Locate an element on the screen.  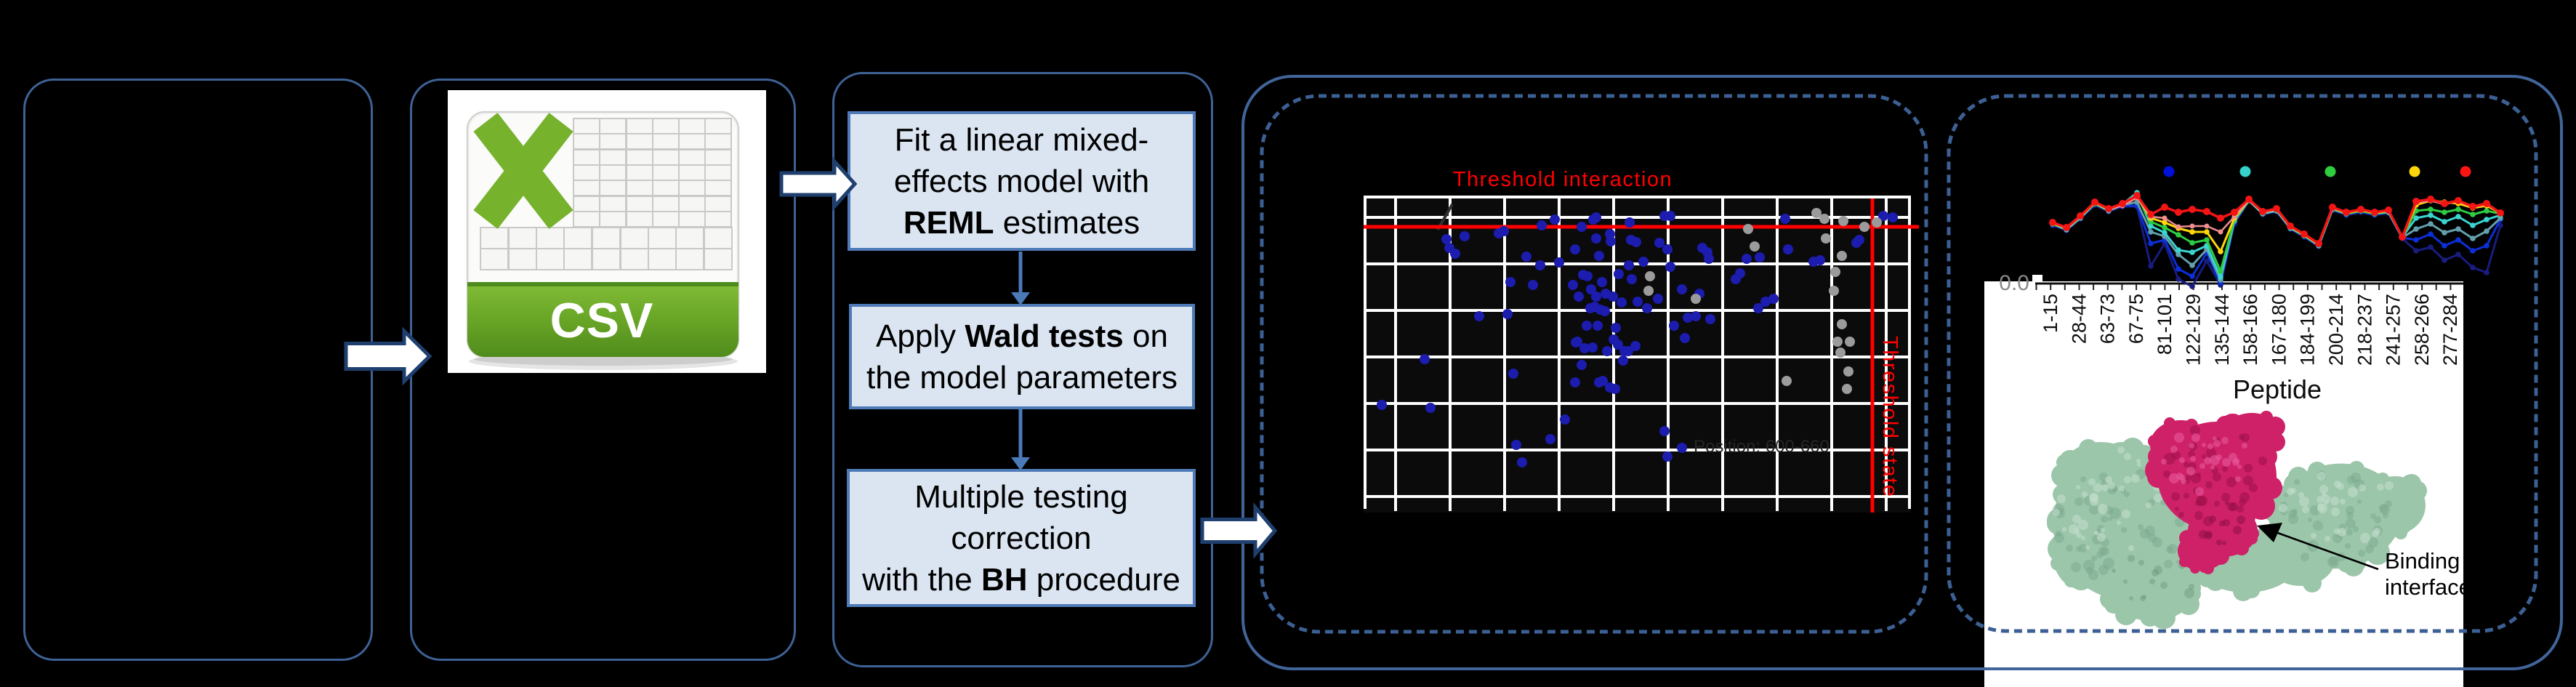
svg-text: 81-101 is located at coordinates (2164, 324).